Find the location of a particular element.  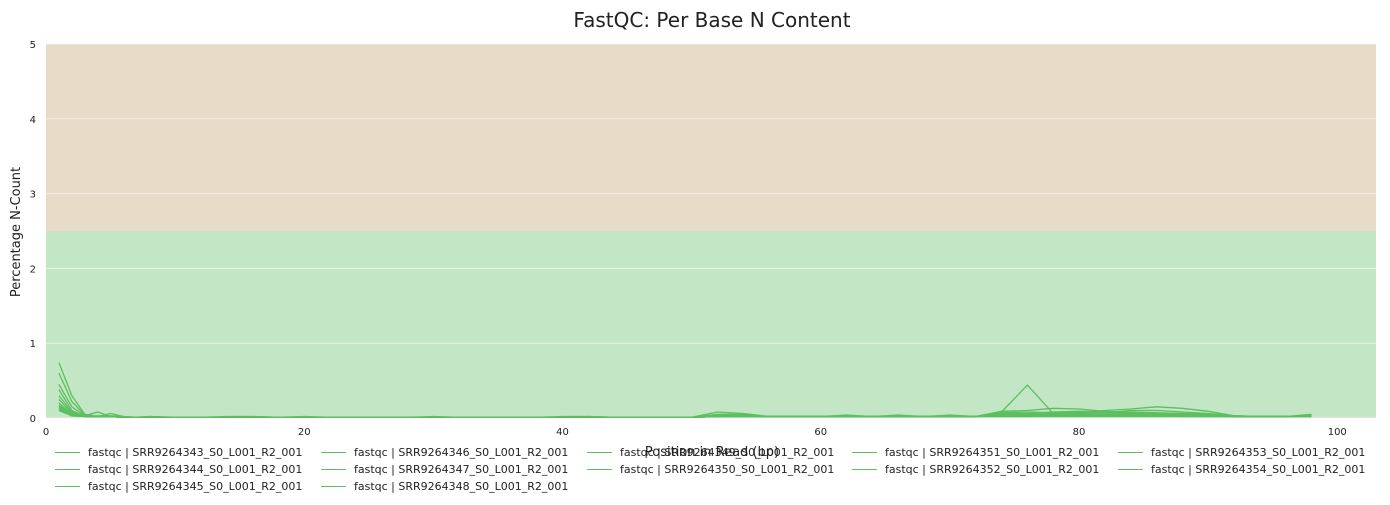

legend-item: fastqc | SRR9264349_S0_L001_R2_001 is located at coordinates (710, 452).